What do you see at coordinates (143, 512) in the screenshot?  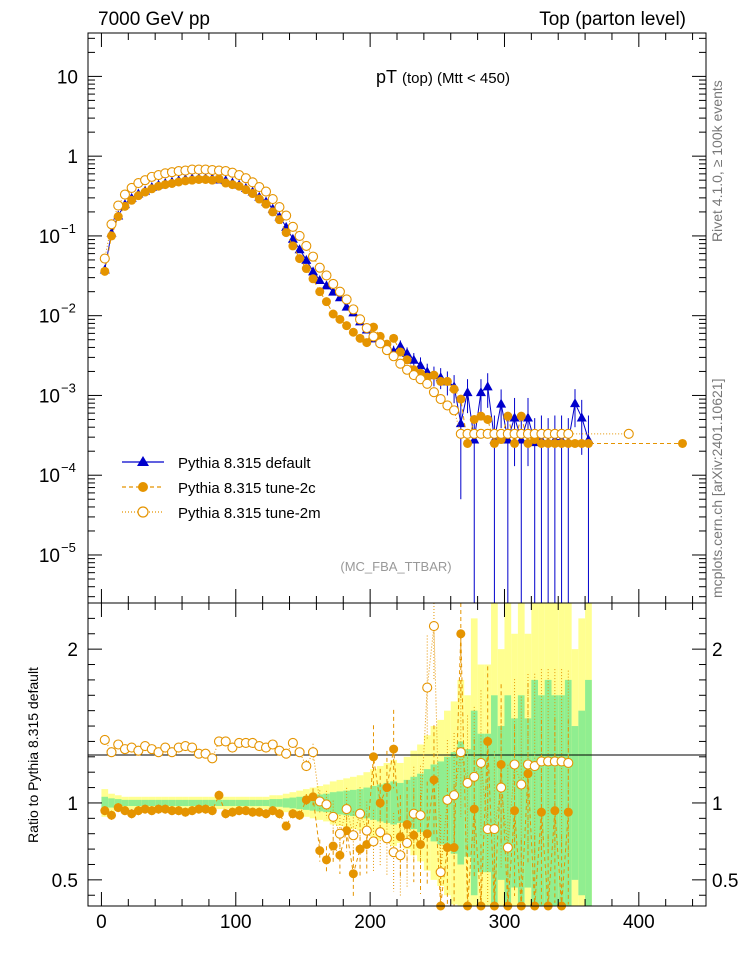 I see `legend-marker-tune2m` at bounding box center [143, 512].